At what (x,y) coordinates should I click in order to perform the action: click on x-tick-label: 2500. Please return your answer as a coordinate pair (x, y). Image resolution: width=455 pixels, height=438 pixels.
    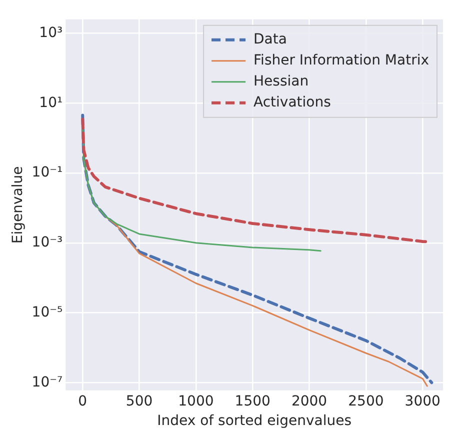
    Looking at the image, I should click on (366, 401).